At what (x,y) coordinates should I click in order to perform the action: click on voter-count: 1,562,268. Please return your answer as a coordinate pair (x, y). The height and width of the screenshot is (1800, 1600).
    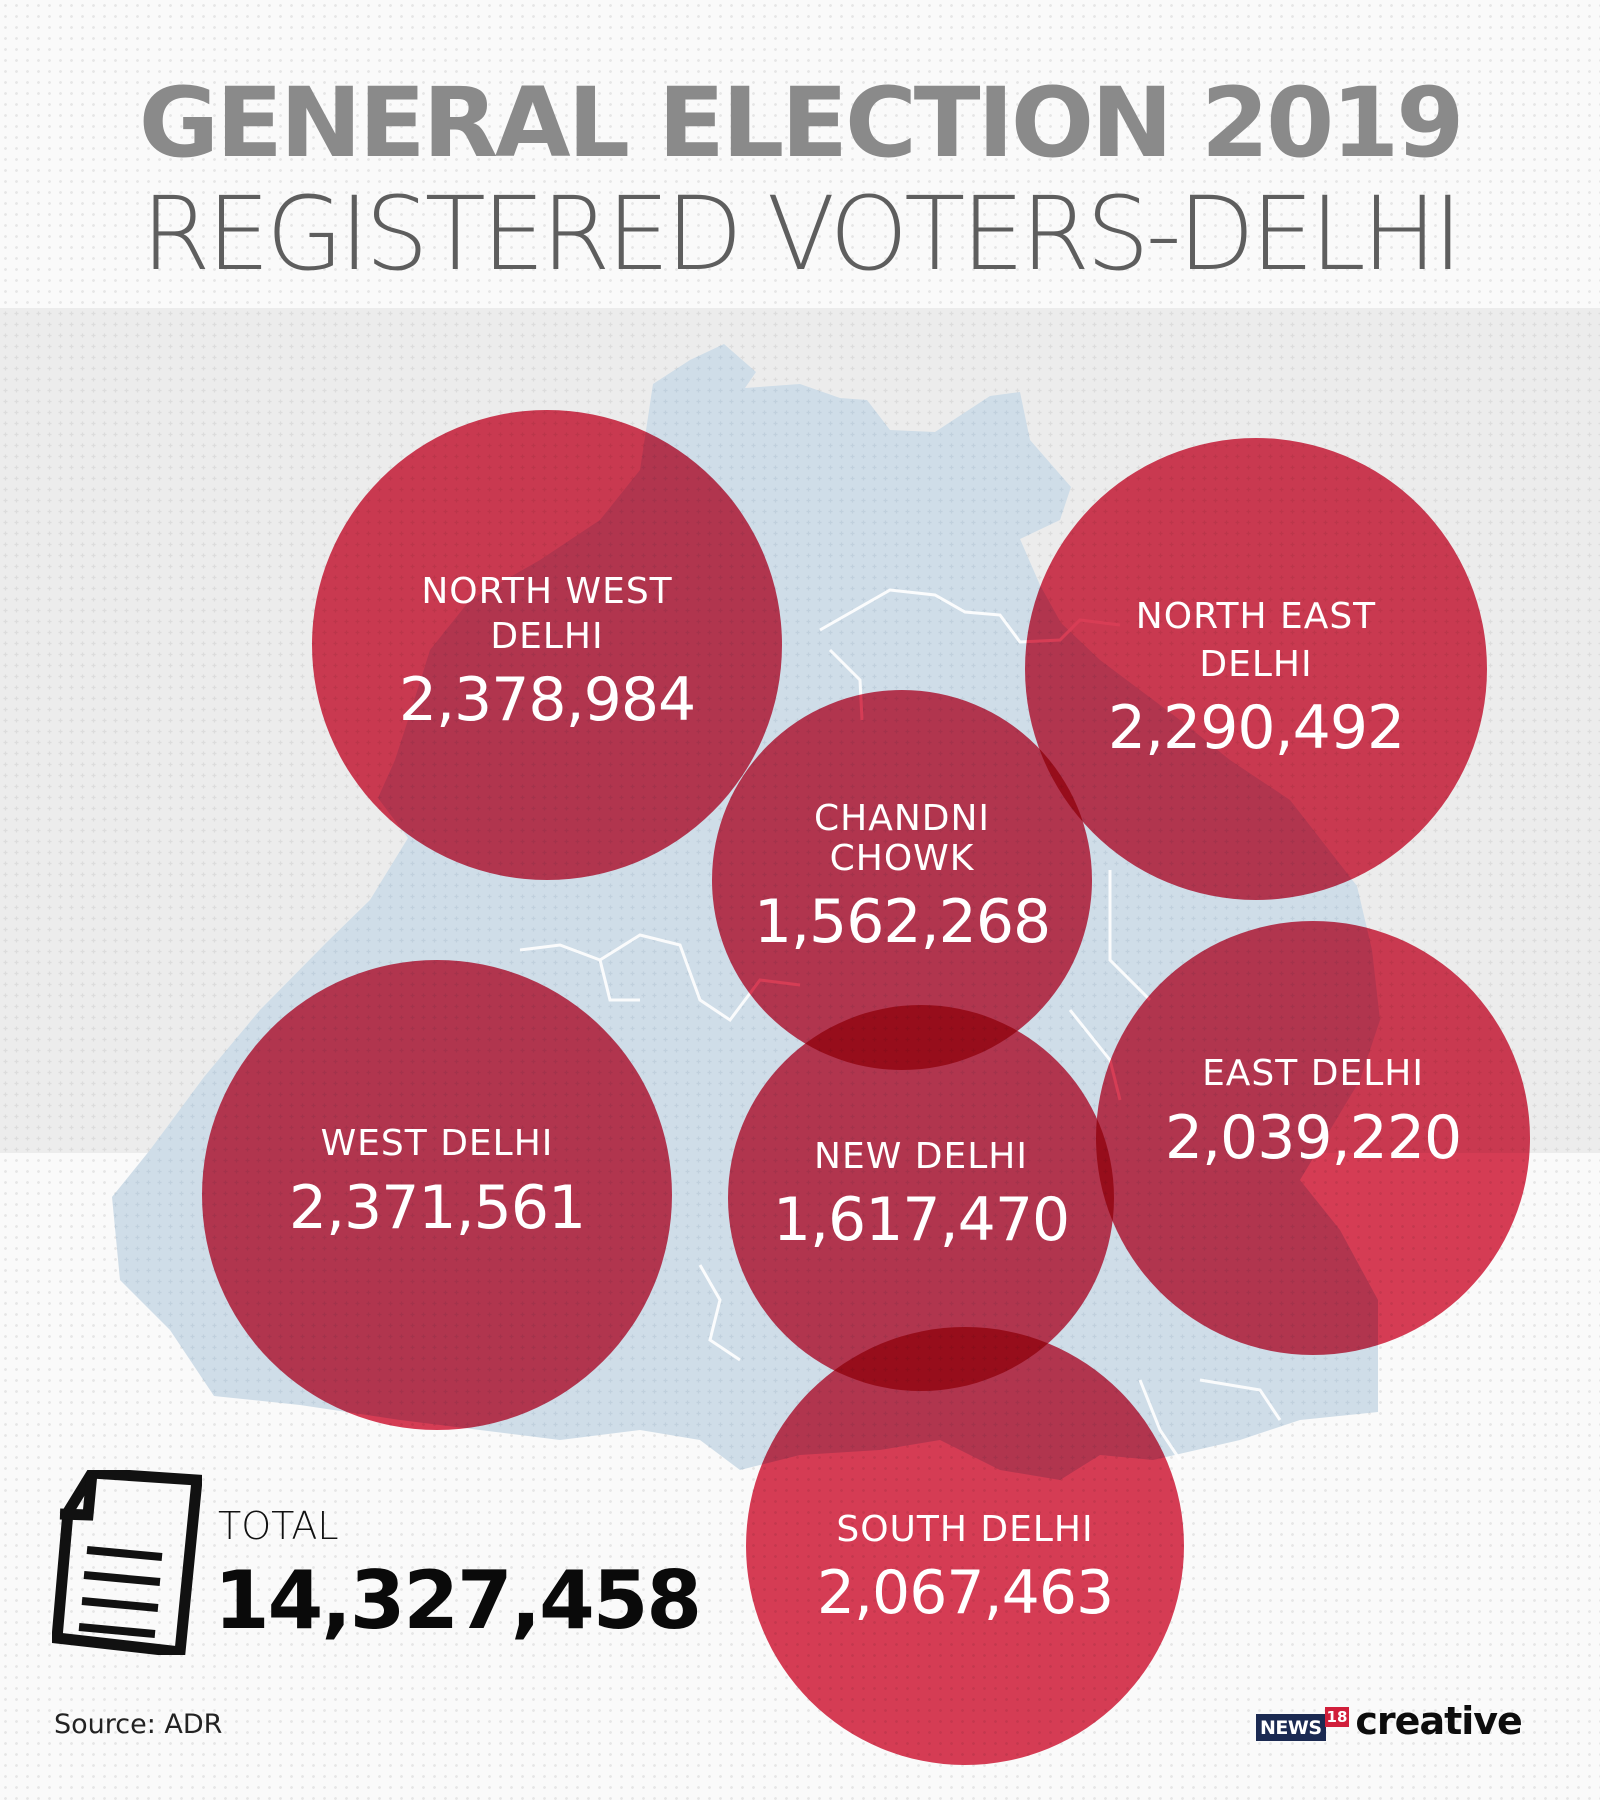
    Looking at the image, I should click on (902, 922).